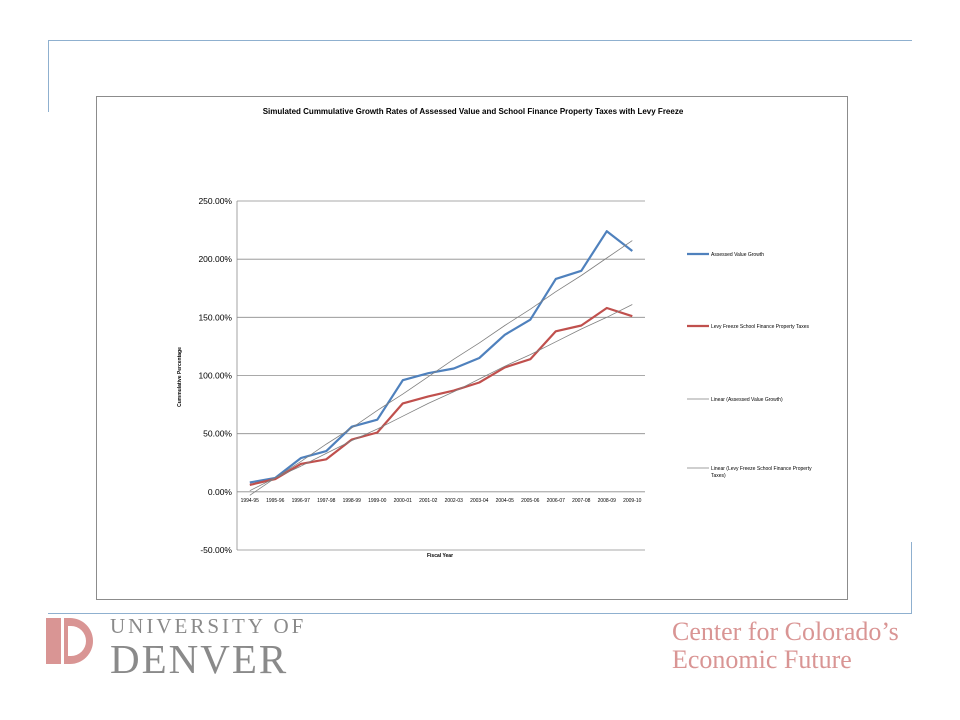  What do you see at coordinates (180, 377) in the screenshot?
I see `y-axis-label: Cummulative Percentage` at bounding box center [180, 377].